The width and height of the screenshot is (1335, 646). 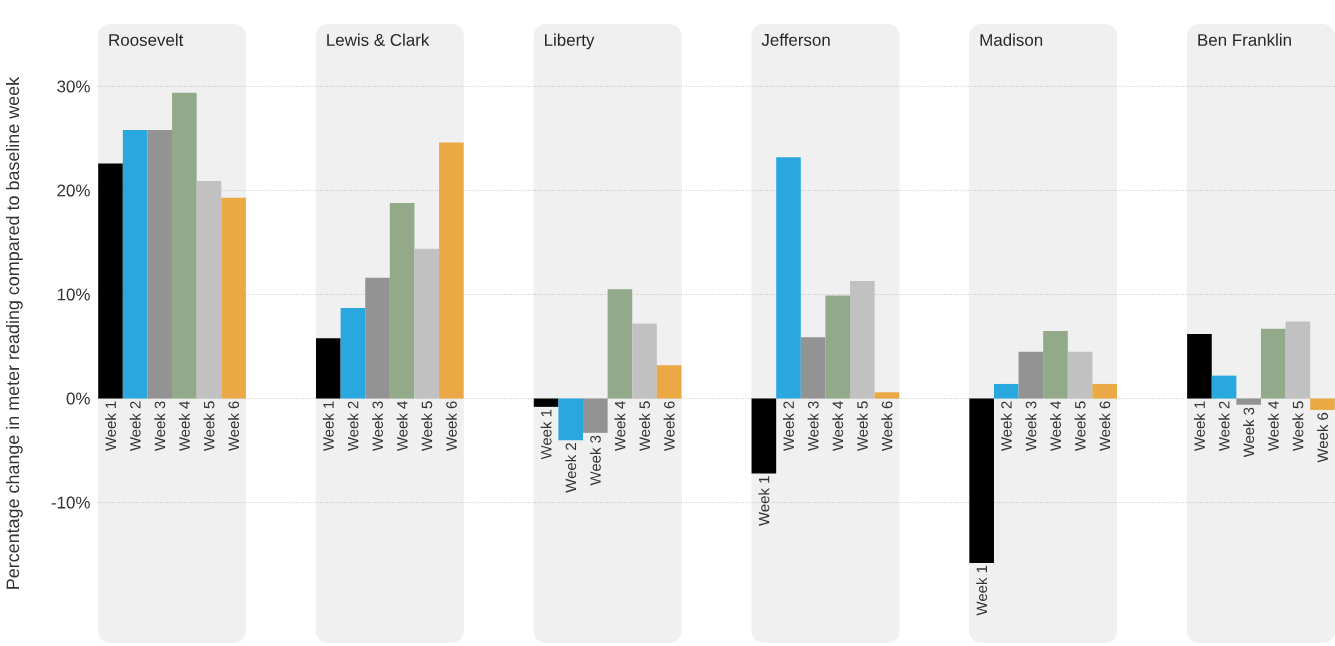 What do you see at coordinates (378, 39) in the screenshot?
I see `x-tick-label: Lewis & Clark` at bounding box center [378, 39].